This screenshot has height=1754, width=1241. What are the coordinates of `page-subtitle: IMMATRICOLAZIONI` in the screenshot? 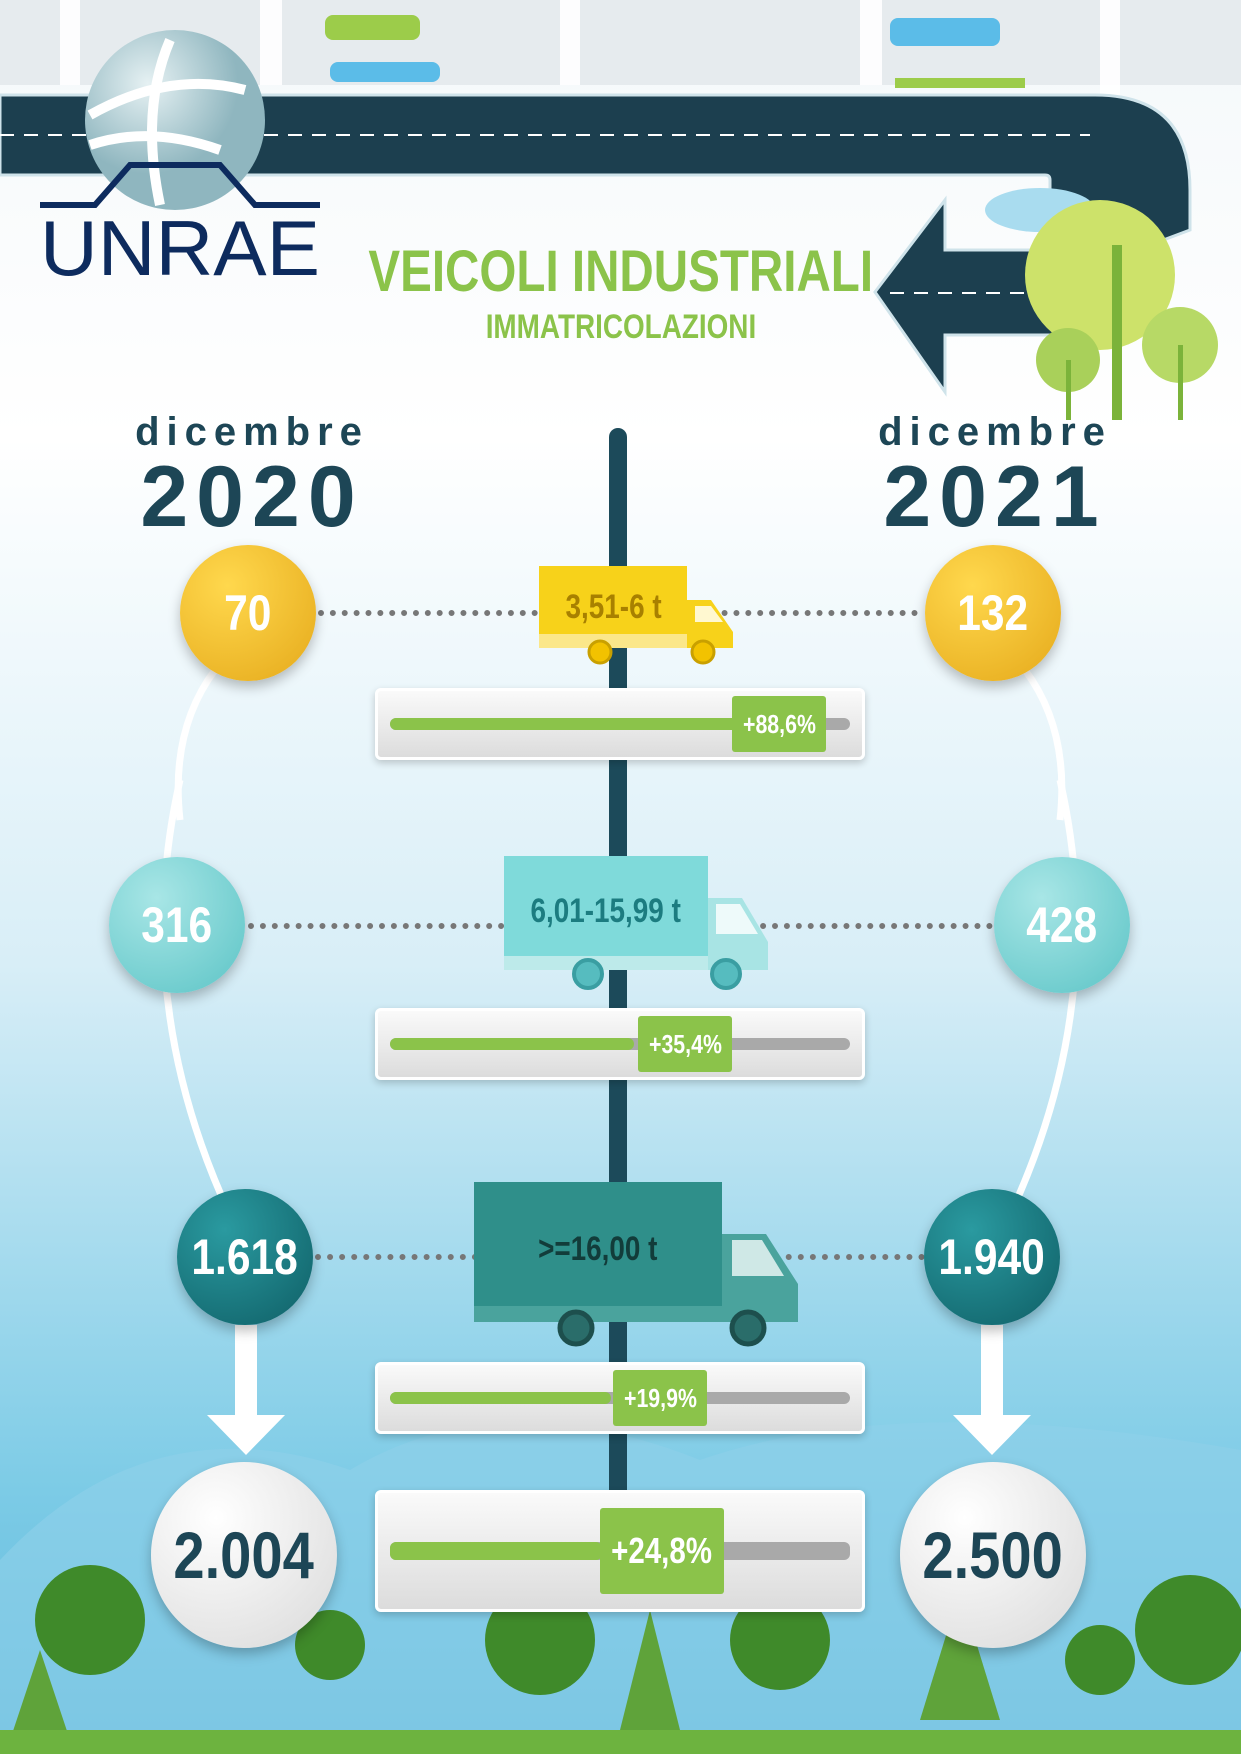 It's located at (620, 327).